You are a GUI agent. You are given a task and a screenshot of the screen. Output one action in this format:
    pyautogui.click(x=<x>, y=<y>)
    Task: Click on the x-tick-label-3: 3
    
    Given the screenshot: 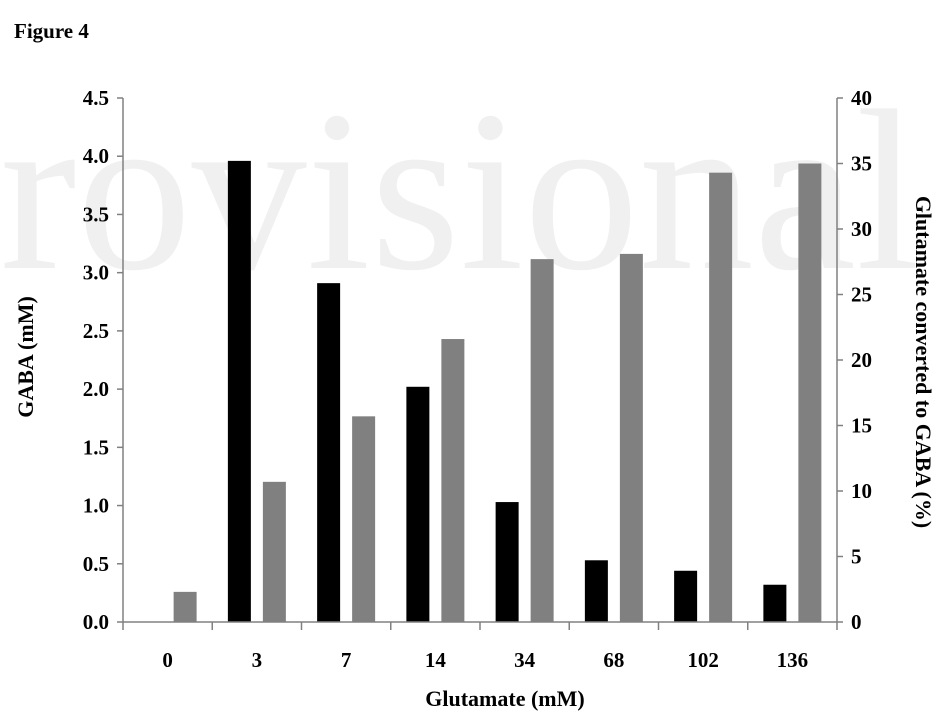 What is the action you would take?
    pyautogui.click(x=257, y=660)
    